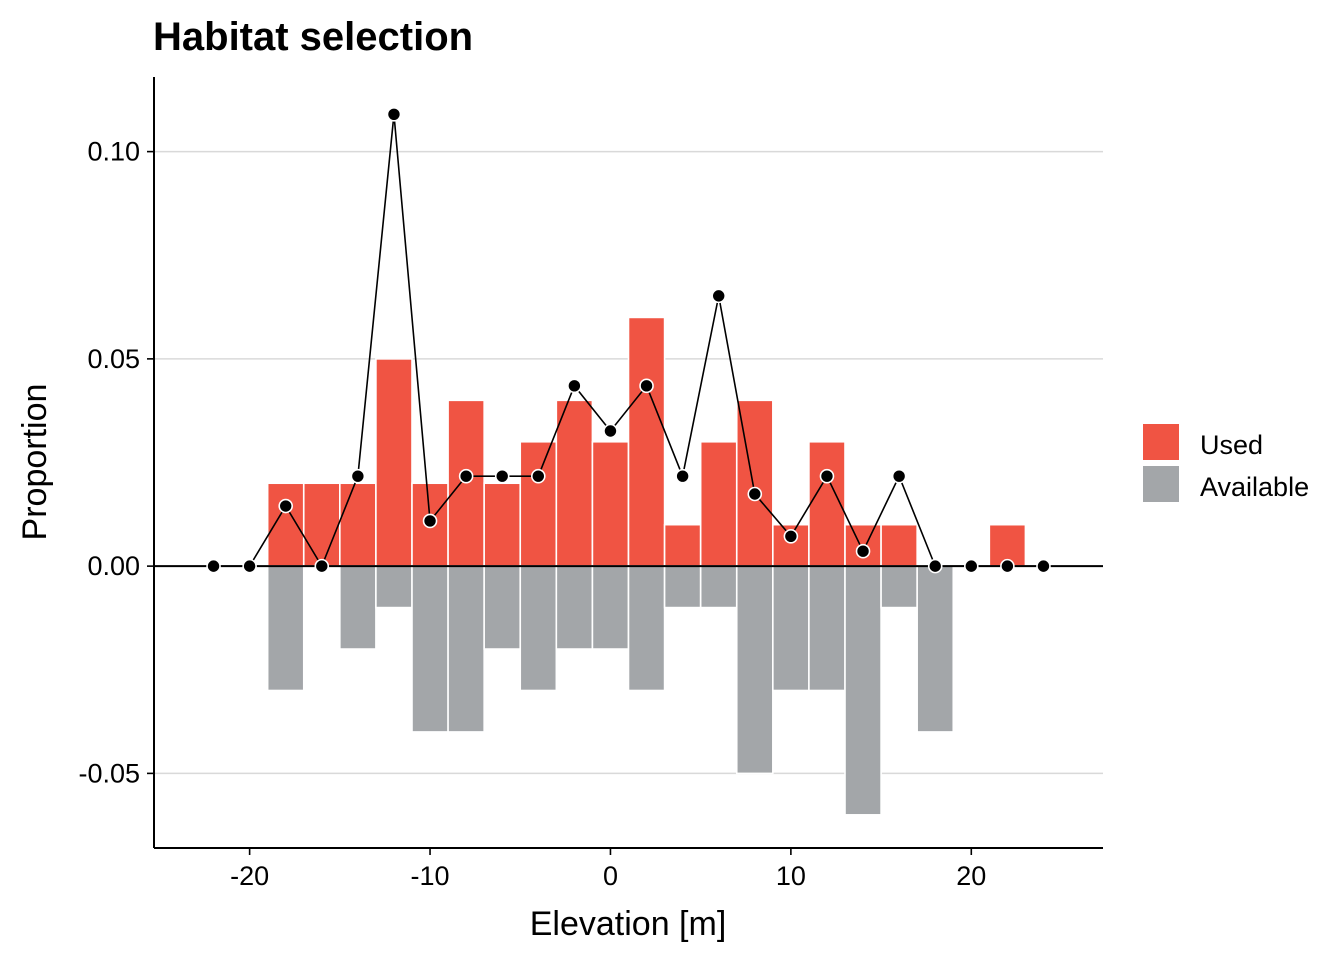 The image size is (1344, 960). Describe the element at coordinates (791, 876) in the screenshot. I see `x-tick-label-3: 10` at that location.